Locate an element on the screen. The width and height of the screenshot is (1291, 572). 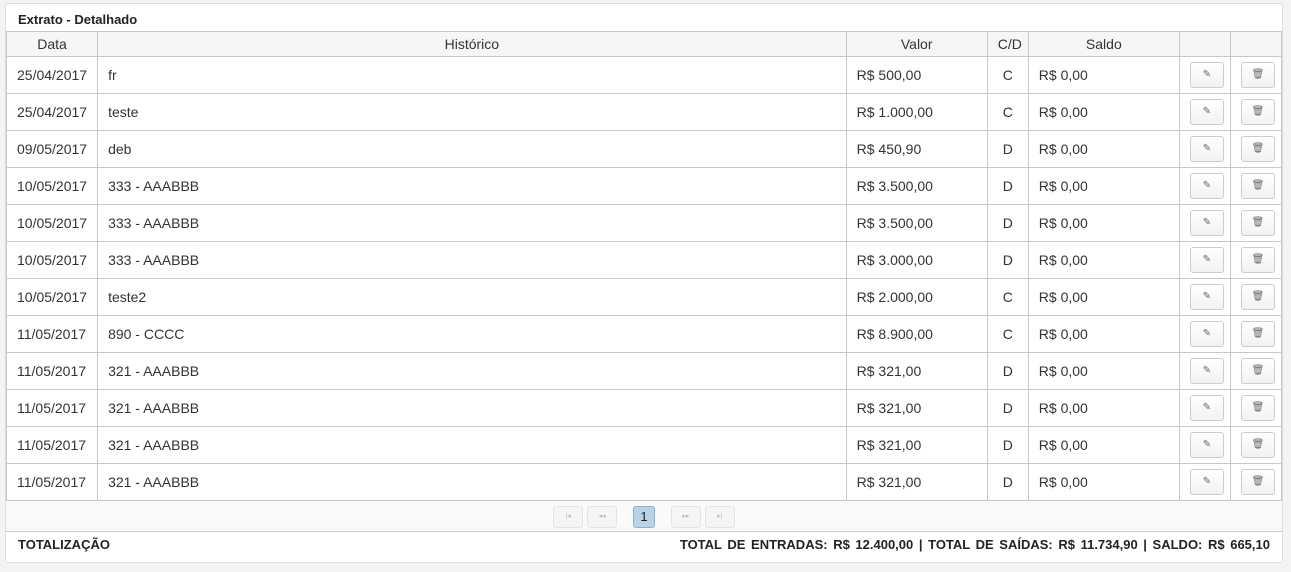
cell-valor: R$ 8.900,00 is located at coordinates (916, 334).